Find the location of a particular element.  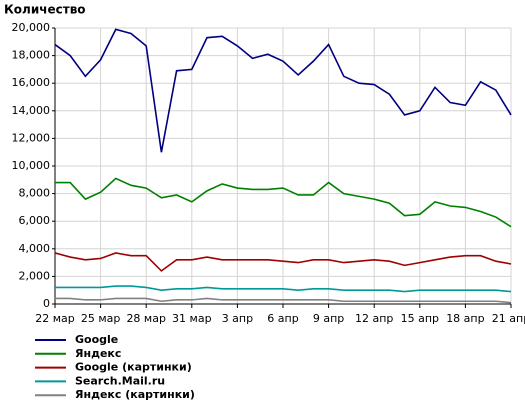

x-tick-label: 18 апр is located at coordinates (465, 318).